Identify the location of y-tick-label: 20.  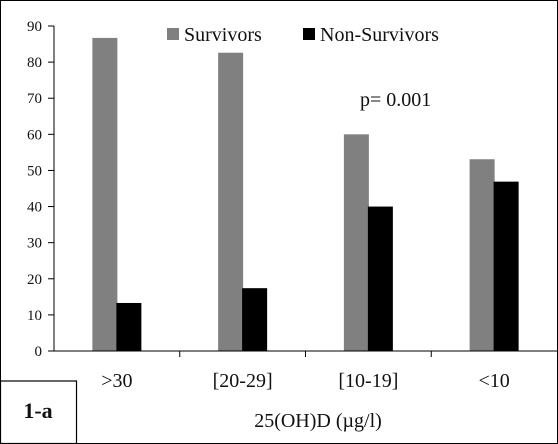
(34, 280).